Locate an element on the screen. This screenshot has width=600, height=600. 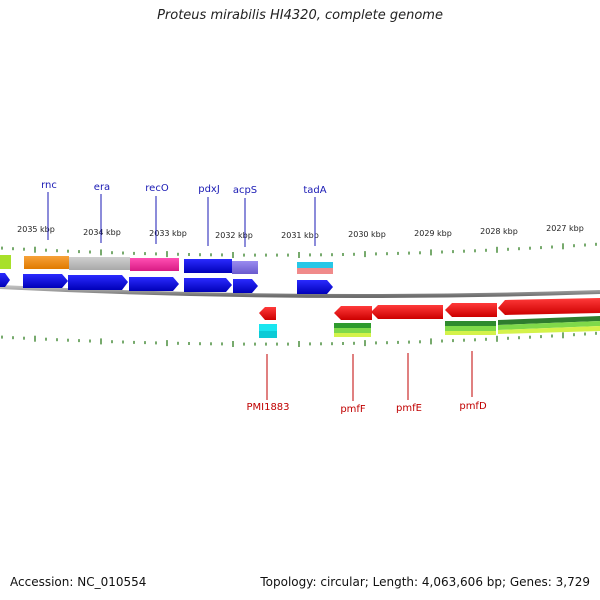
gene-label-pmfd: pmfD is located at coordinates (473, 406).